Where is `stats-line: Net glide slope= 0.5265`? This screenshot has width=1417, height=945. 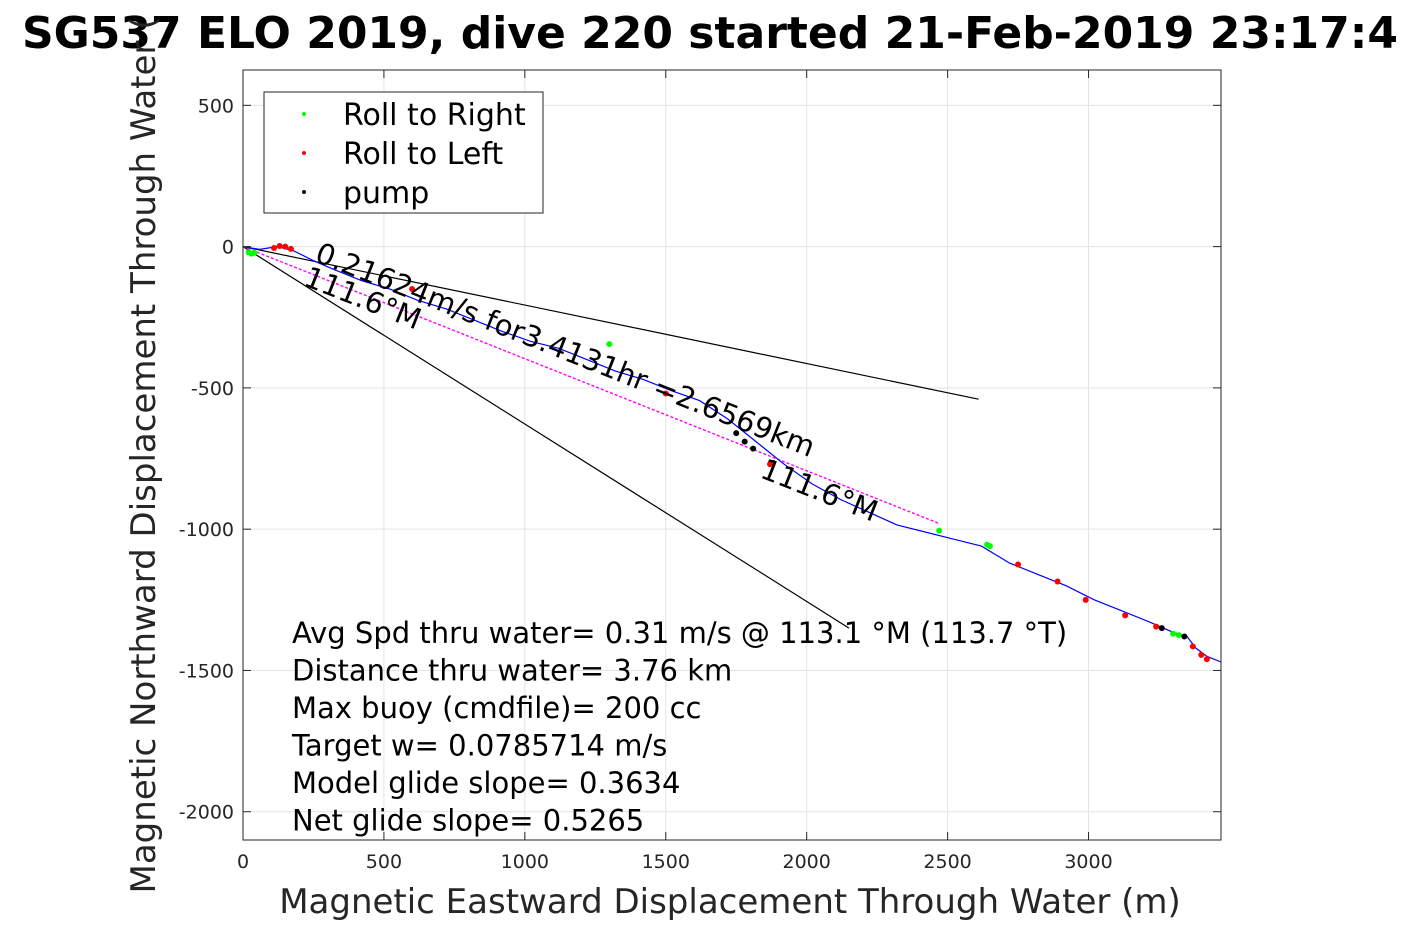
stats-line: Net glide slope= 0.5265 is located at coordinates (468, 821).